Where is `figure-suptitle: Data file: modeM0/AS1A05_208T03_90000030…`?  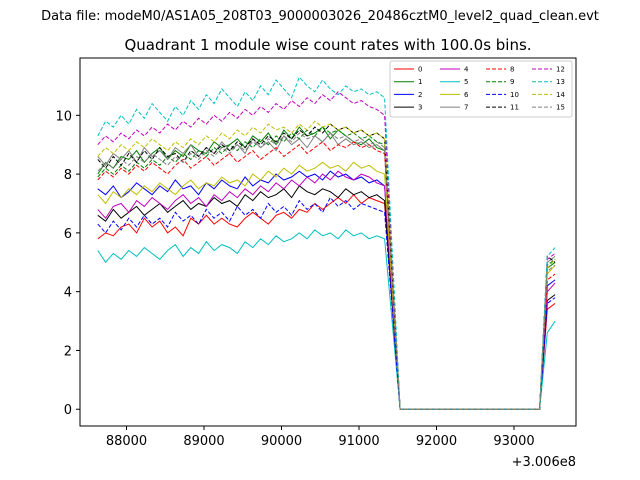 figure-suptitle: Data file: modeM0/AS1A05_208T03_90000030… is located at coordinates (320, 16).